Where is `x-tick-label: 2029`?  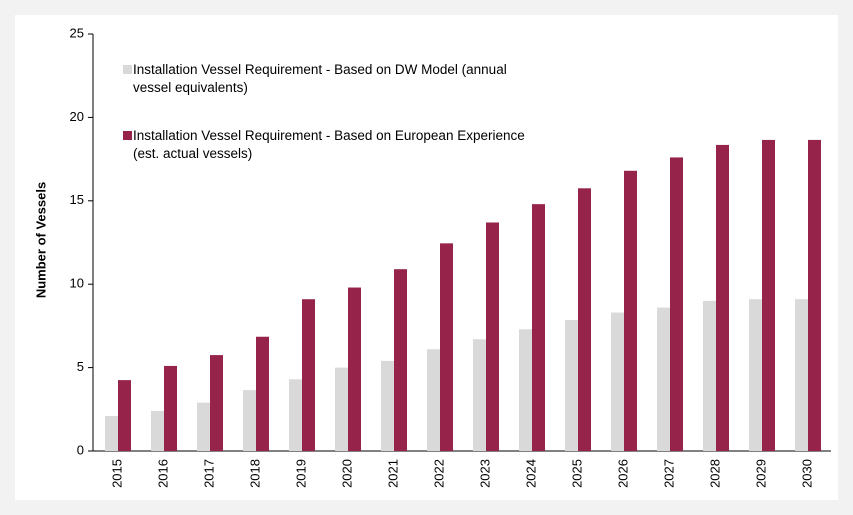
x-tick-label: 2029 is located at coordinates (760, 473).